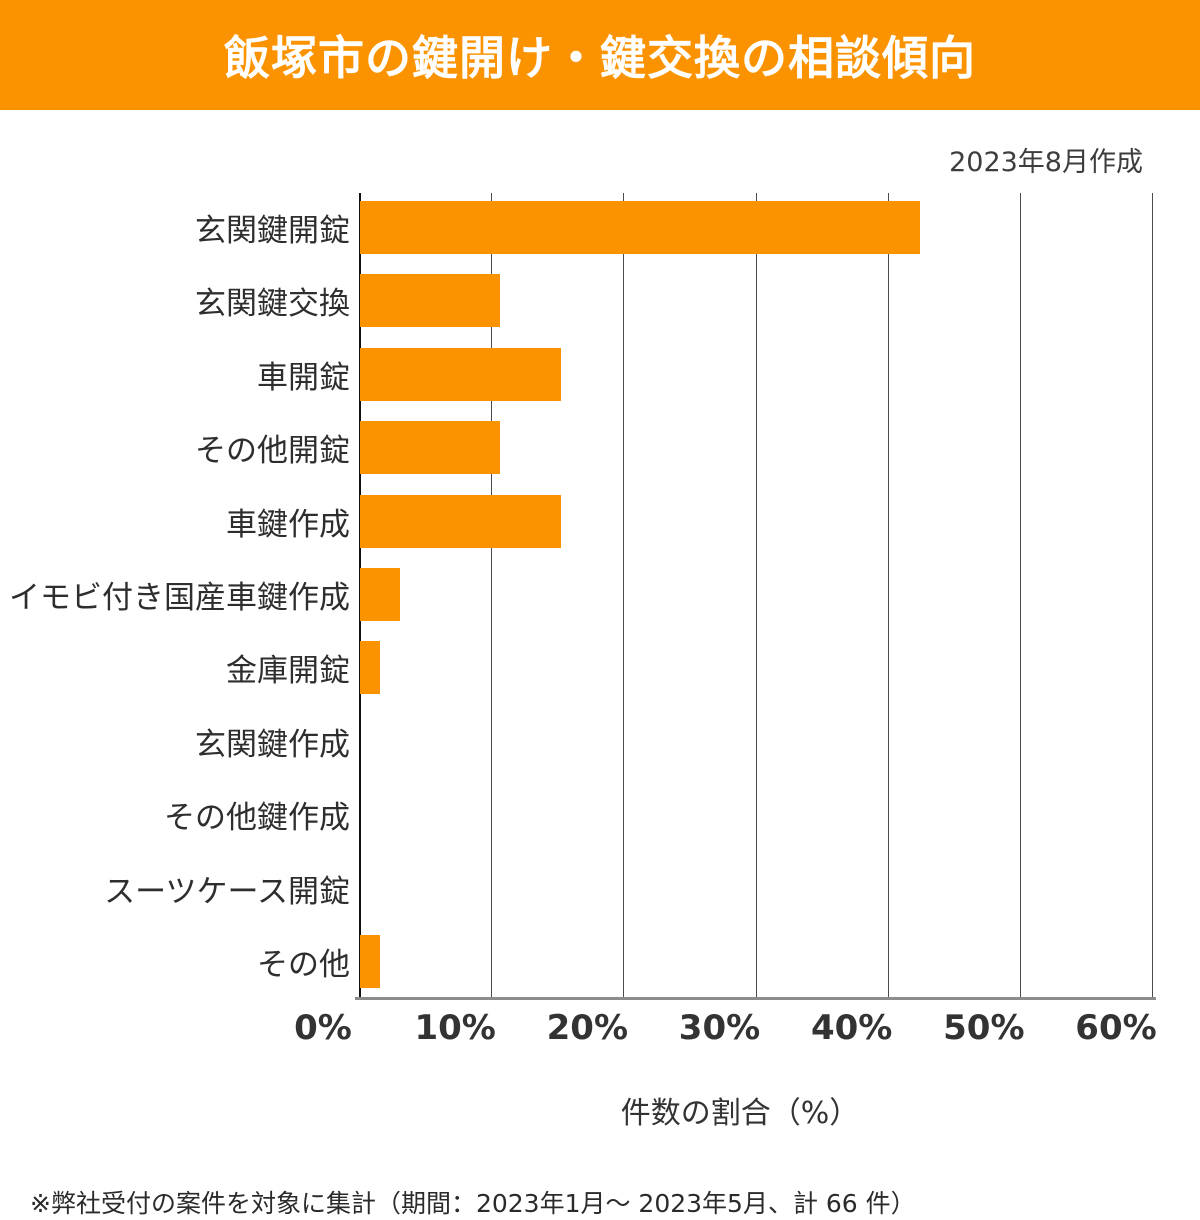  What do you see at coordinates (272, 451) in the screenshot?
I see `category-label: その他開錠` at bounding box center [272, 451].